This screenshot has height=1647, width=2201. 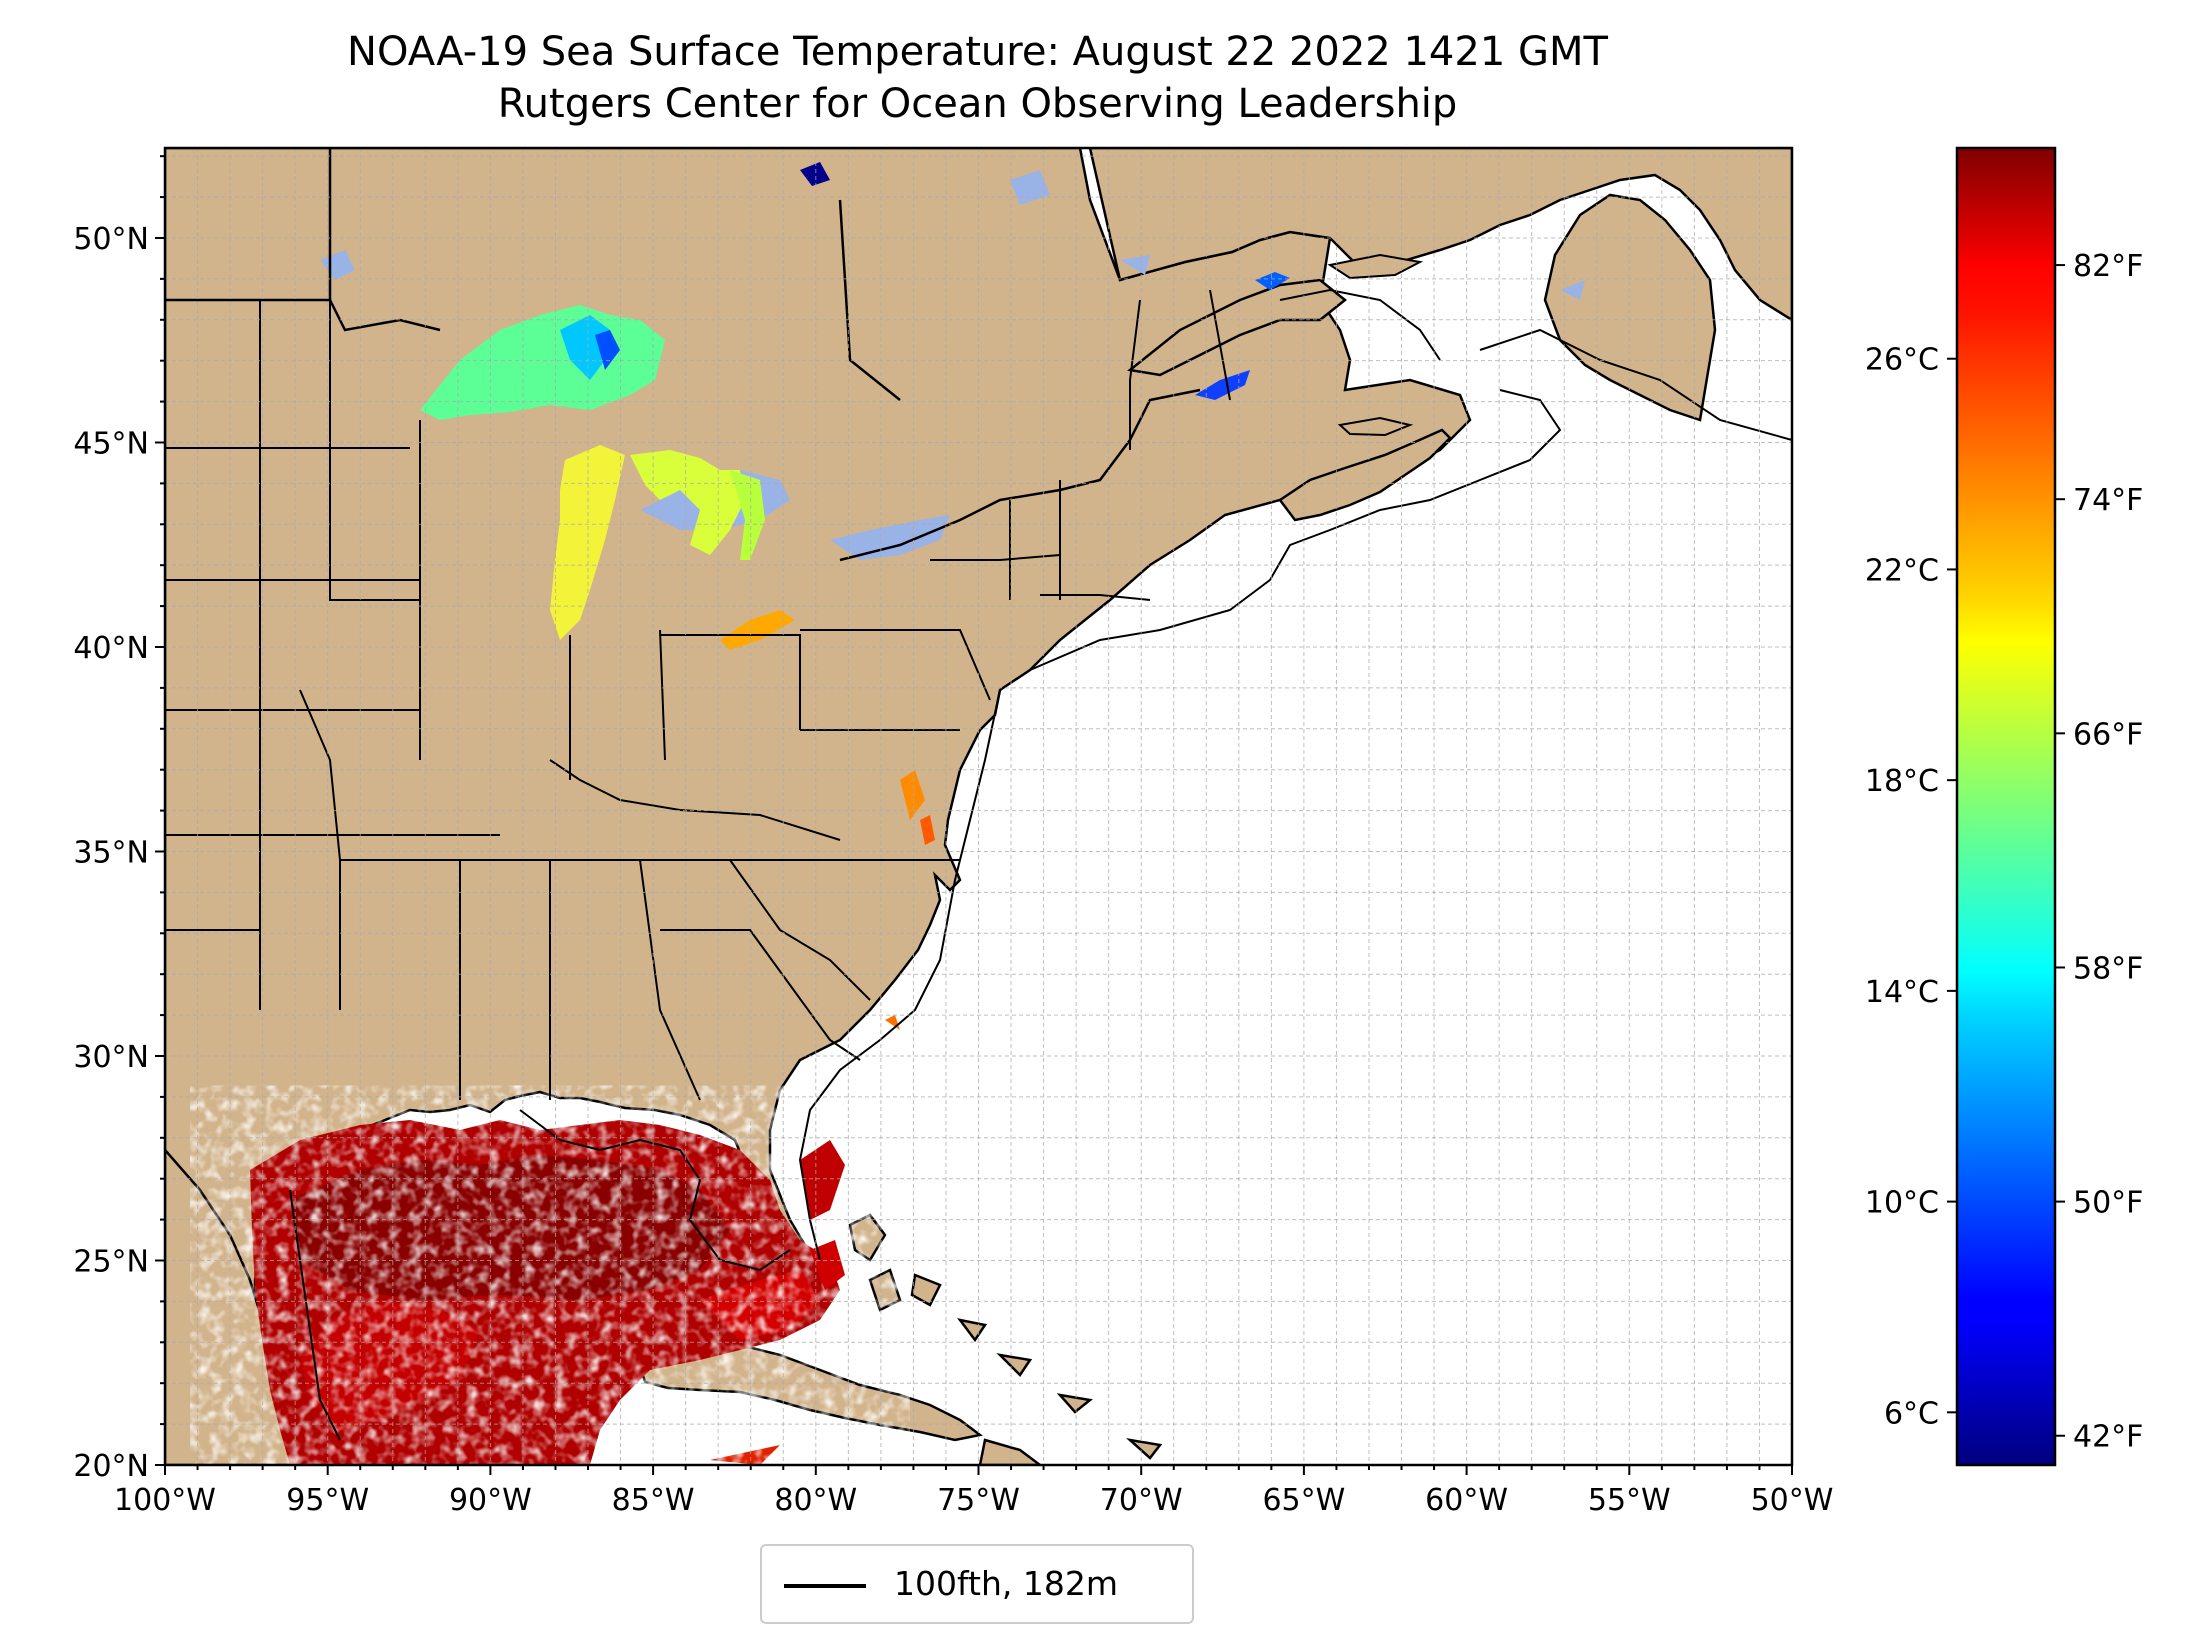 I want to click on lat-tick-label: 45°N, so click(x=111, y=443).